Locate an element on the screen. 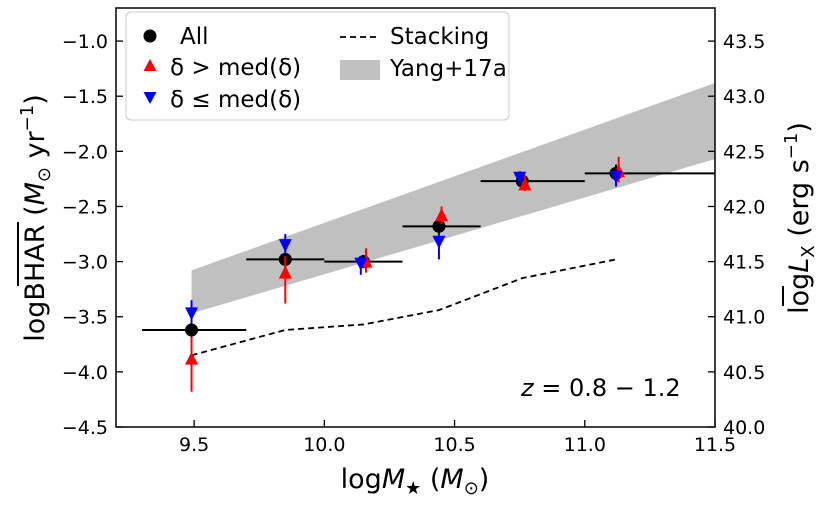 The height and width of the screenshot is (506, 830). y-tick-label: −4.0 is located at coordinates (85, 373).